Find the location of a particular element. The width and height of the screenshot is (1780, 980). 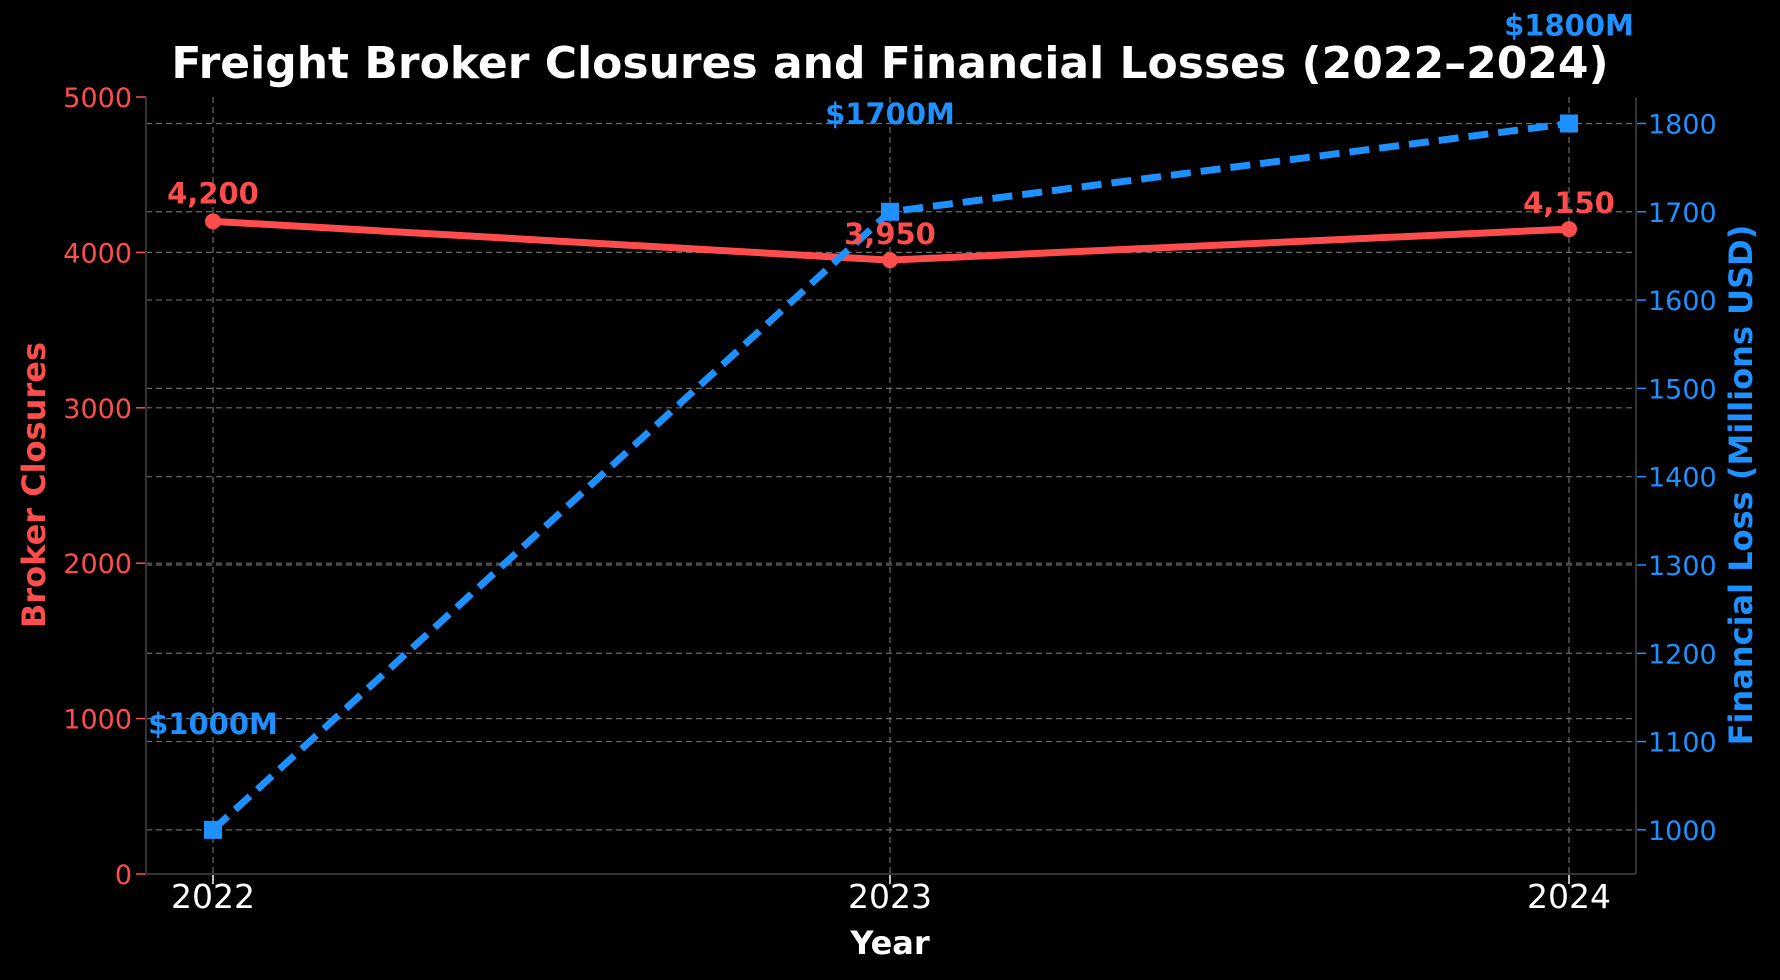

y-axis-right-title: Financial Loss (Millions USD) is located at coordinates (1741, 485).